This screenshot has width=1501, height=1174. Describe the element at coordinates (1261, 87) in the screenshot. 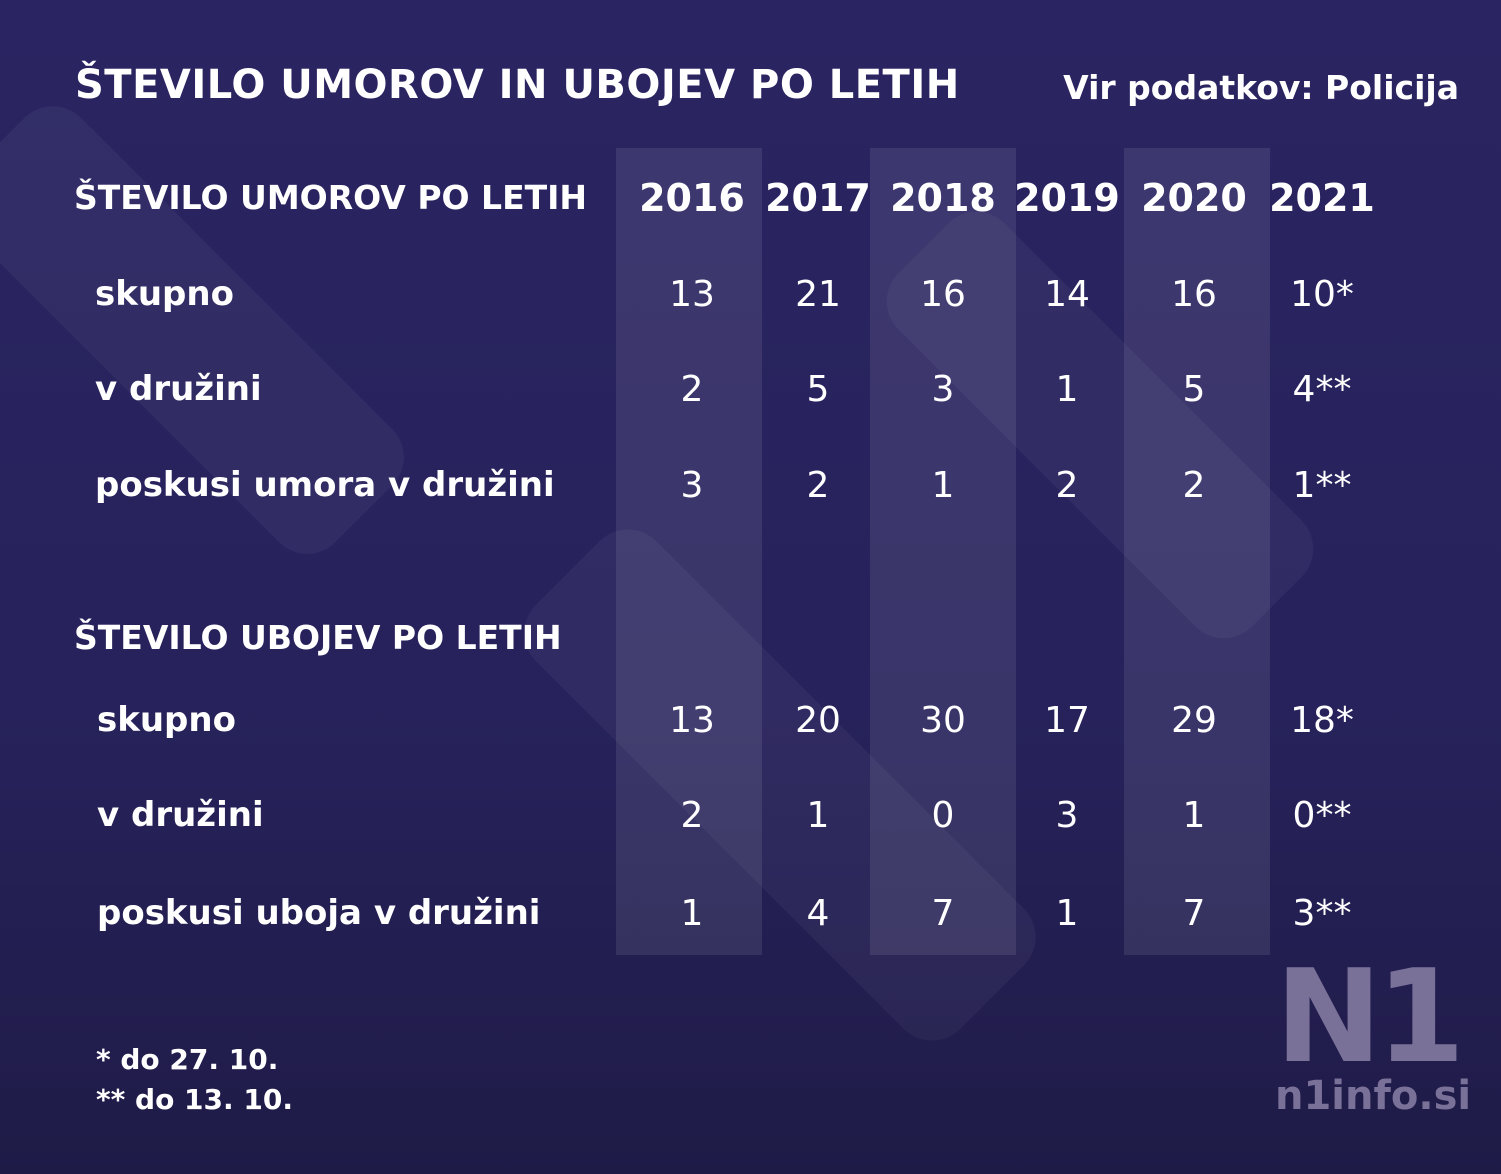

I see `data-source: Vir podatkov: Policija` at that location.